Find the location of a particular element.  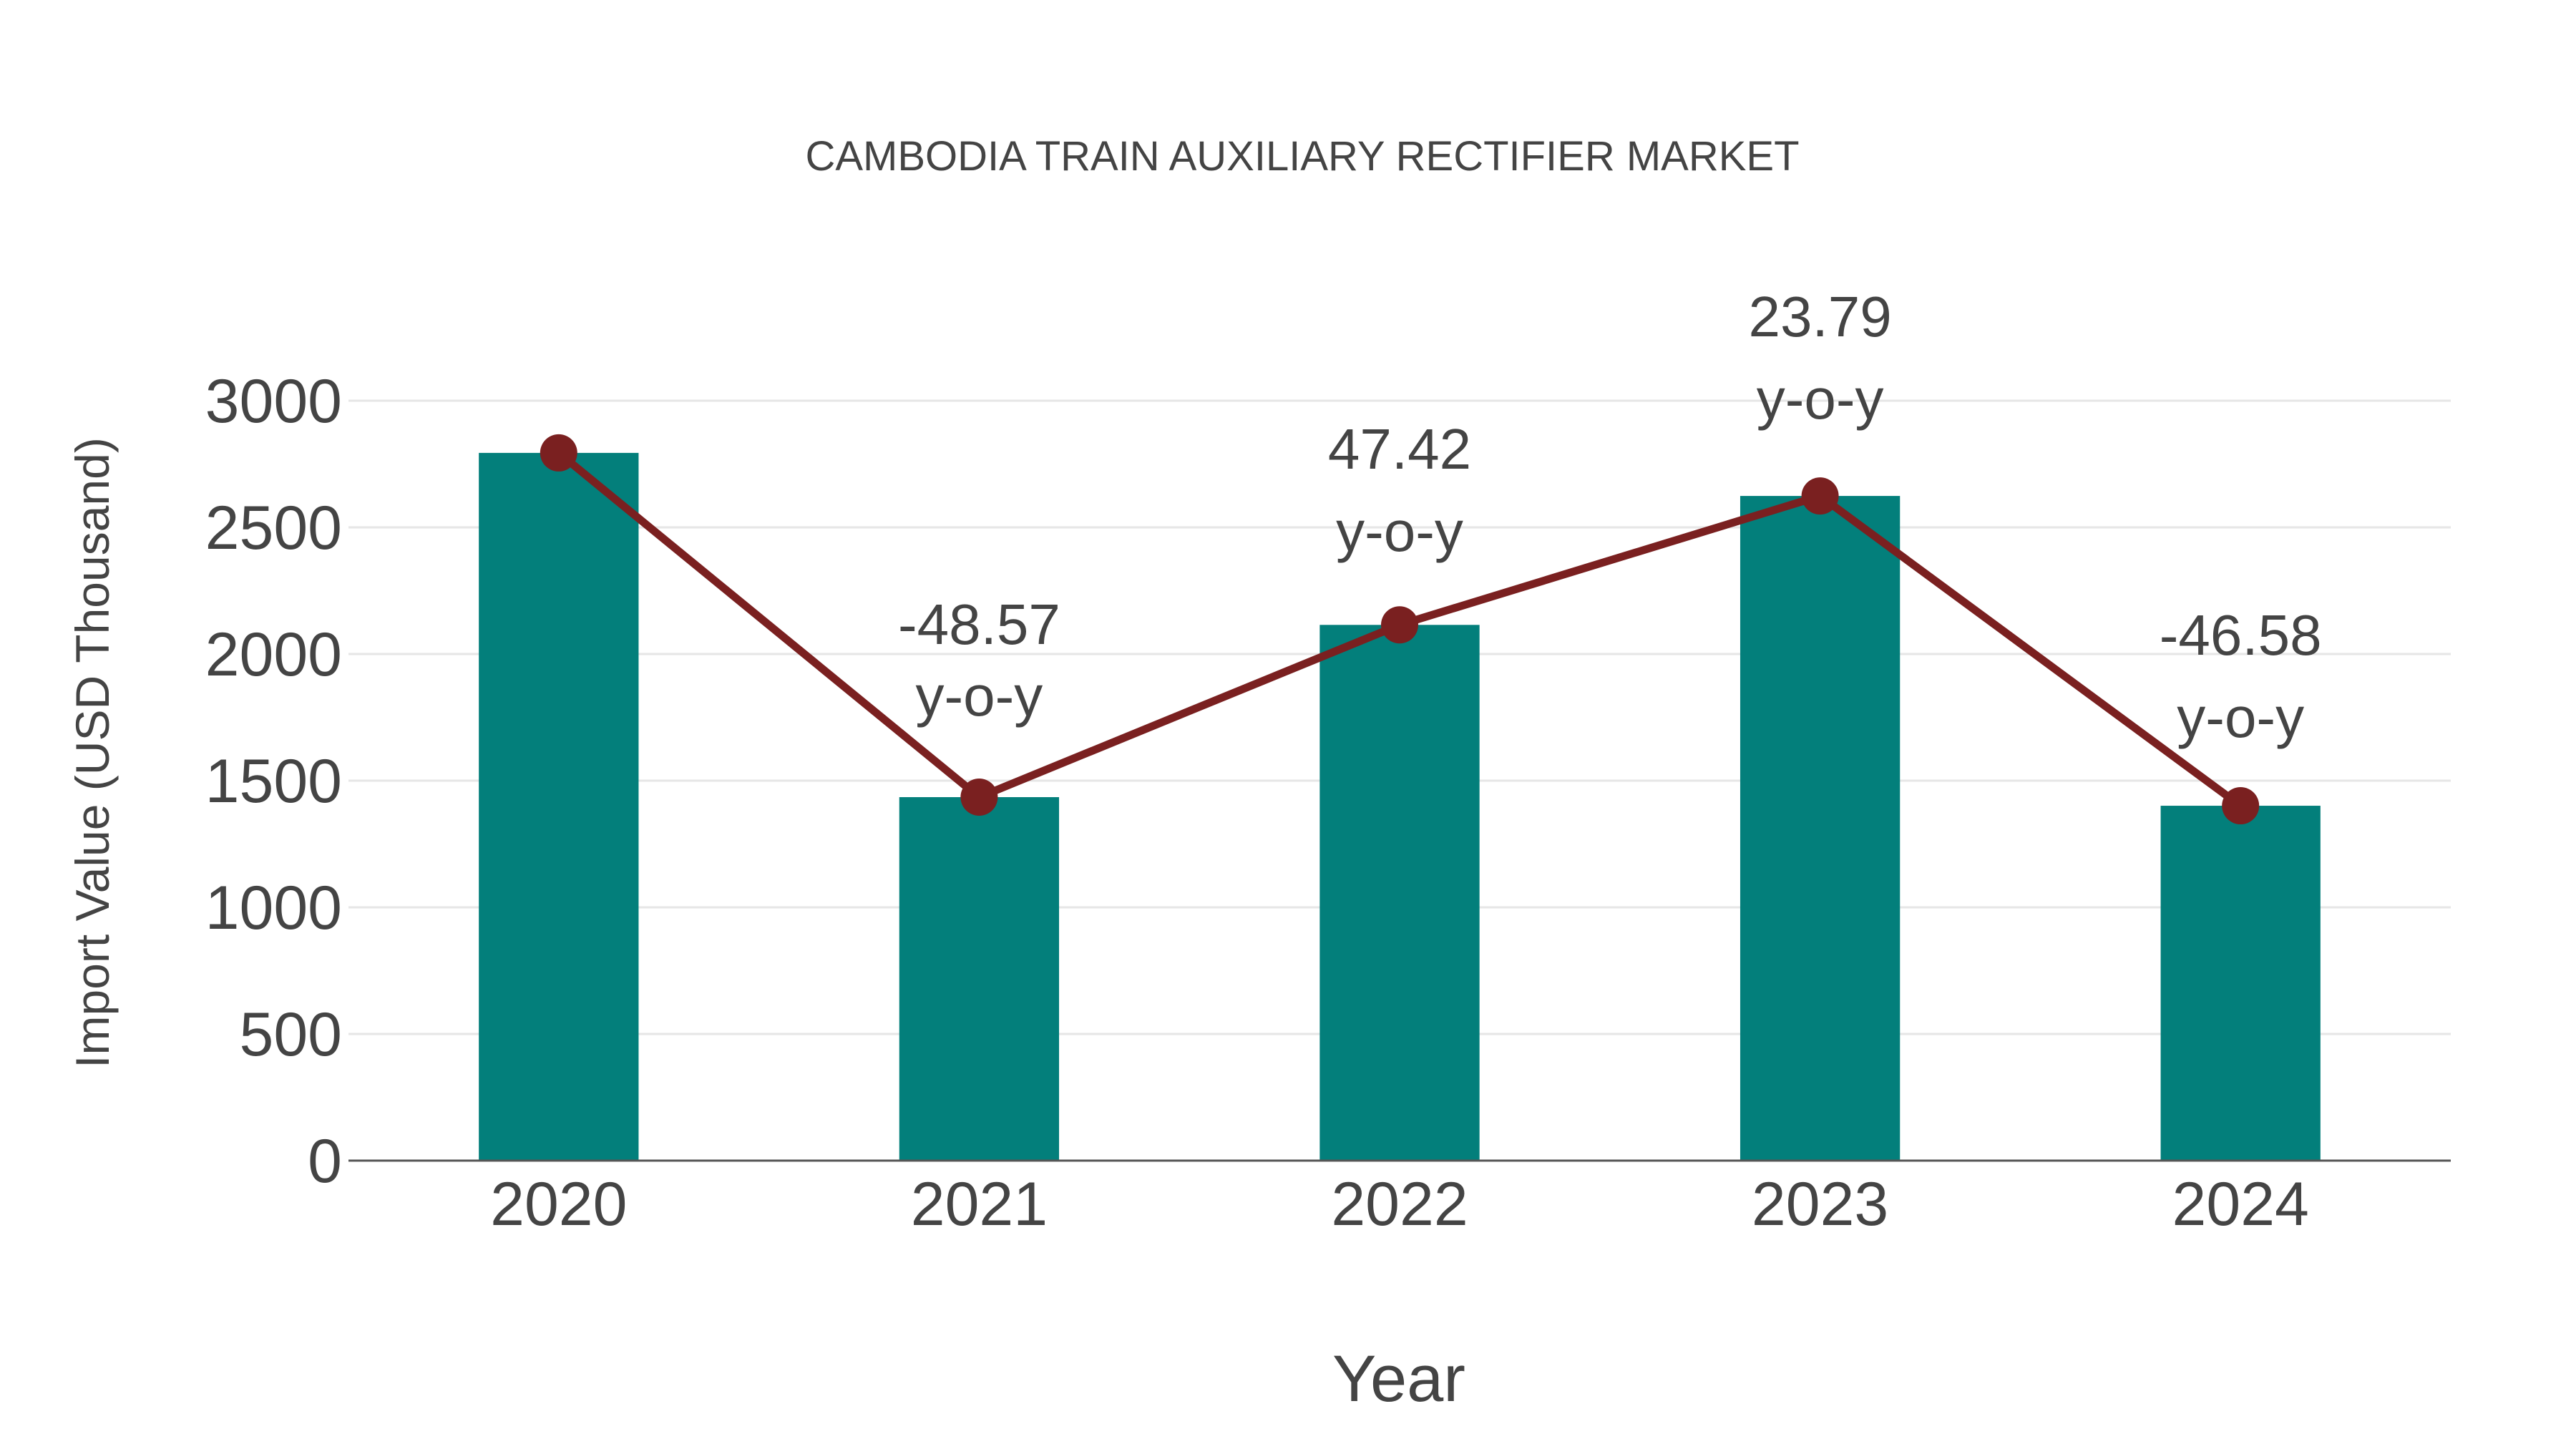

x-axis-ticks: 2020 2021 2022 2023 2024 is located at coordinates (1399, 1204).